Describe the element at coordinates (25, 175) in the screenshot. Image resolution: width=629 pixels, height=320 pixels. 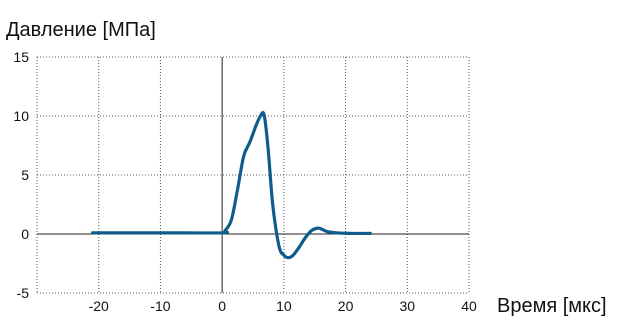
I see `y-tick-label: 5` at that location.